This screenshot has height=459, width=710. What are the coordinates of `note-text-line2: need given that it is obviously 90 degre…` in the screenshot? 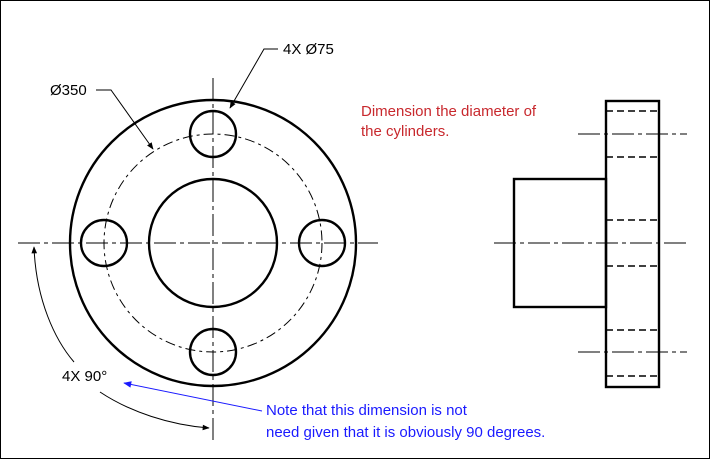 It's located at (405, 432).